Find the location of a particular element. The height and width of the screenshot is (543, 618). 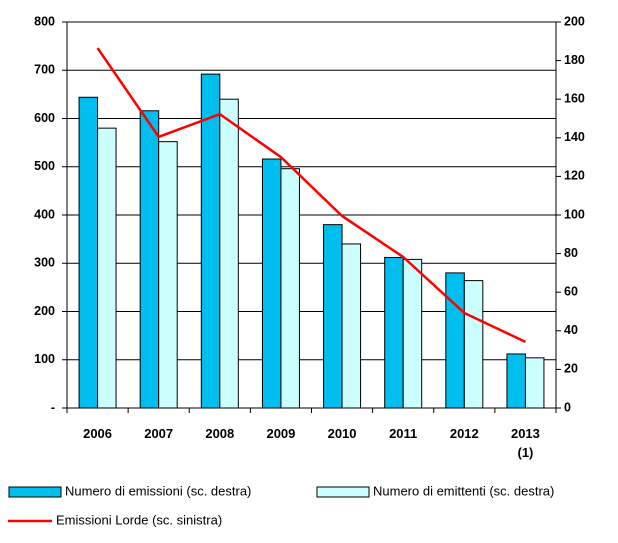

x-tick-label: 2012 is located at coordinates (464, 433).